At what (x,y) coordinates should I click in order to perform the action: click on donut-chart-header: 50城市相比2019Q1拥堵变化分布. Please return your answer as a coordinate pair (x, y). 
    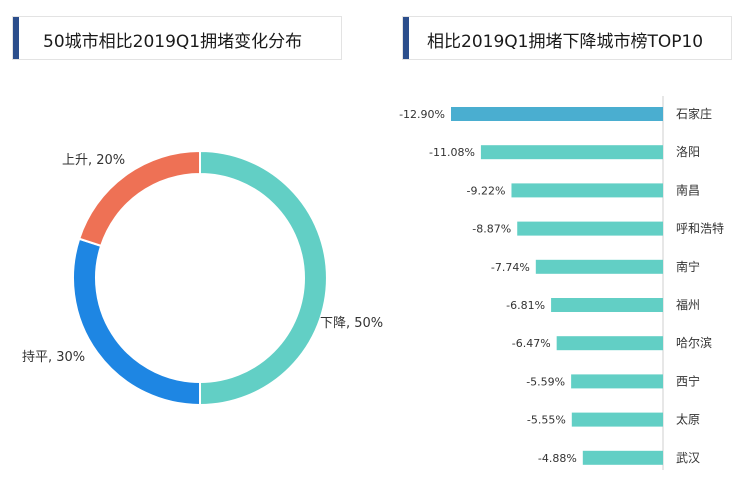
    Looking at the image, I should click on (177, 38).